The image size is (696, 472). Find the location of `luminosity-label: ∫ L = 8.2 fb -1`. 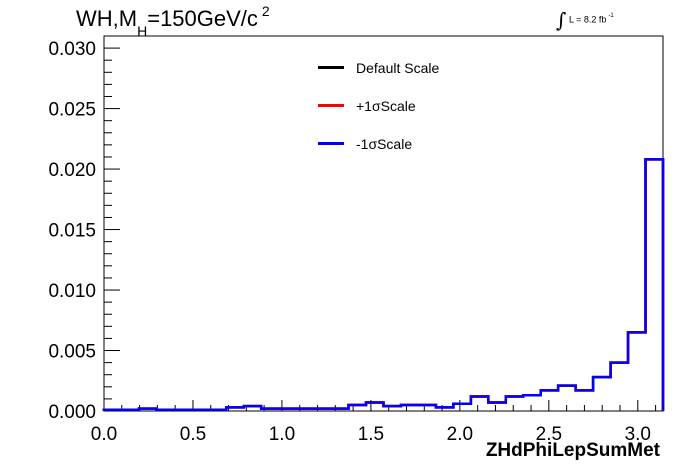

luminosity-label: ∫ L = 8.2 fb -1 is located at coordinates (585, 20).